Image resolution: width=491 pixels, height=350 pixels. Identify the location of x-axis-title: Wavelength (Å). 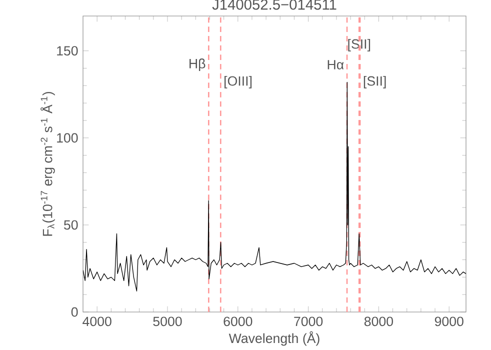
(274, 338).